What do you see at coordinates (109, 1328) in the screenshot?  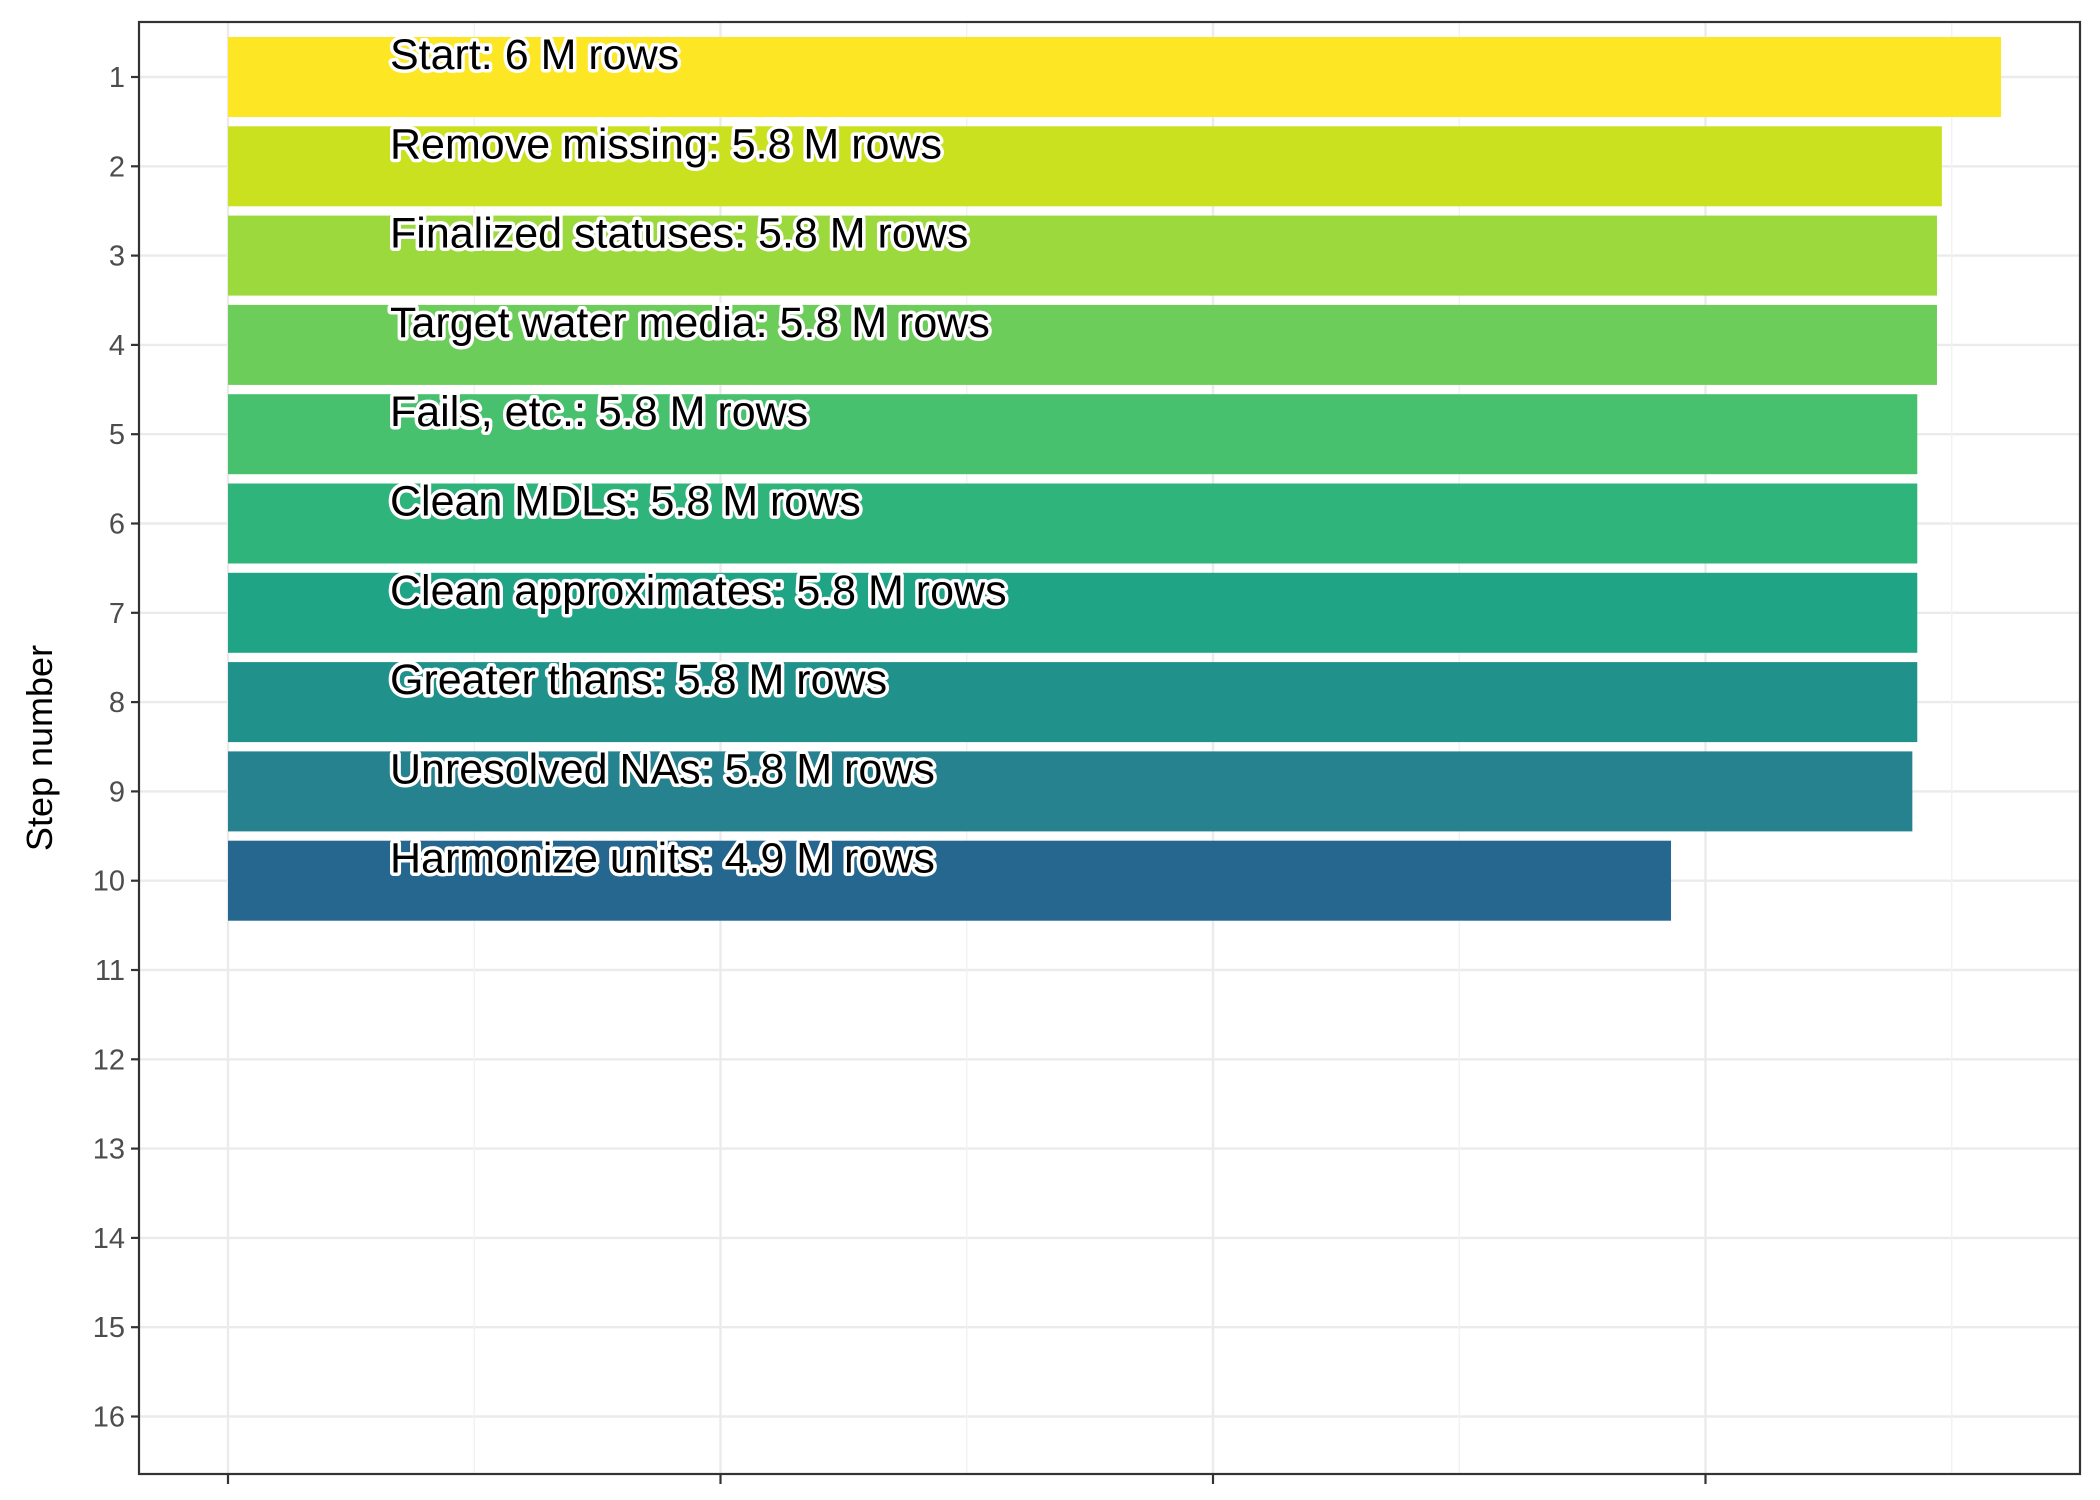 I see `y-tick-label: 15` at bounding box center [109, 1328].